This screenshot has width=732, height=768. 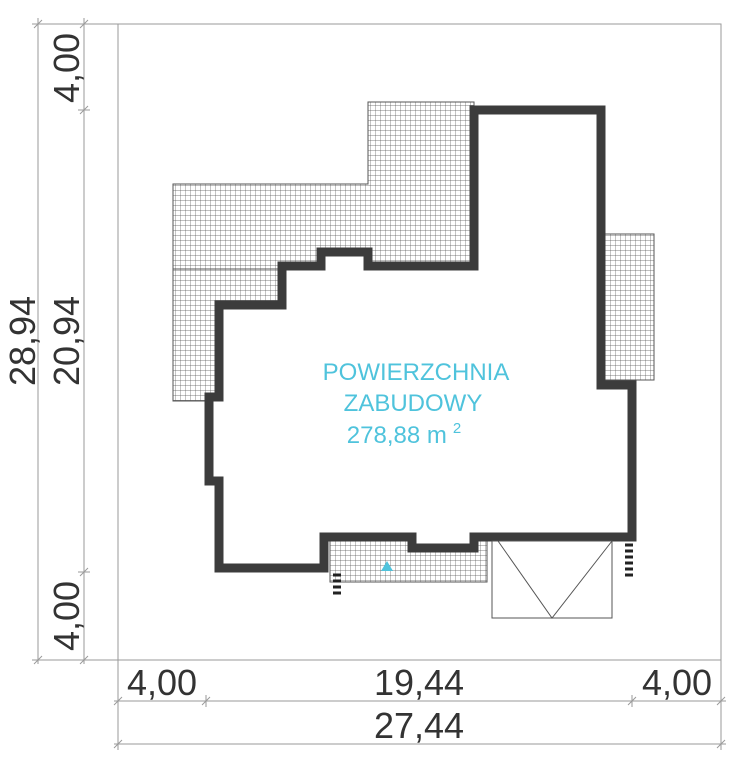 What do you see at coordinates (22, 341) in the screenshot?
I see `dim-left-total: 28,94` at bounding box center [22, 341].